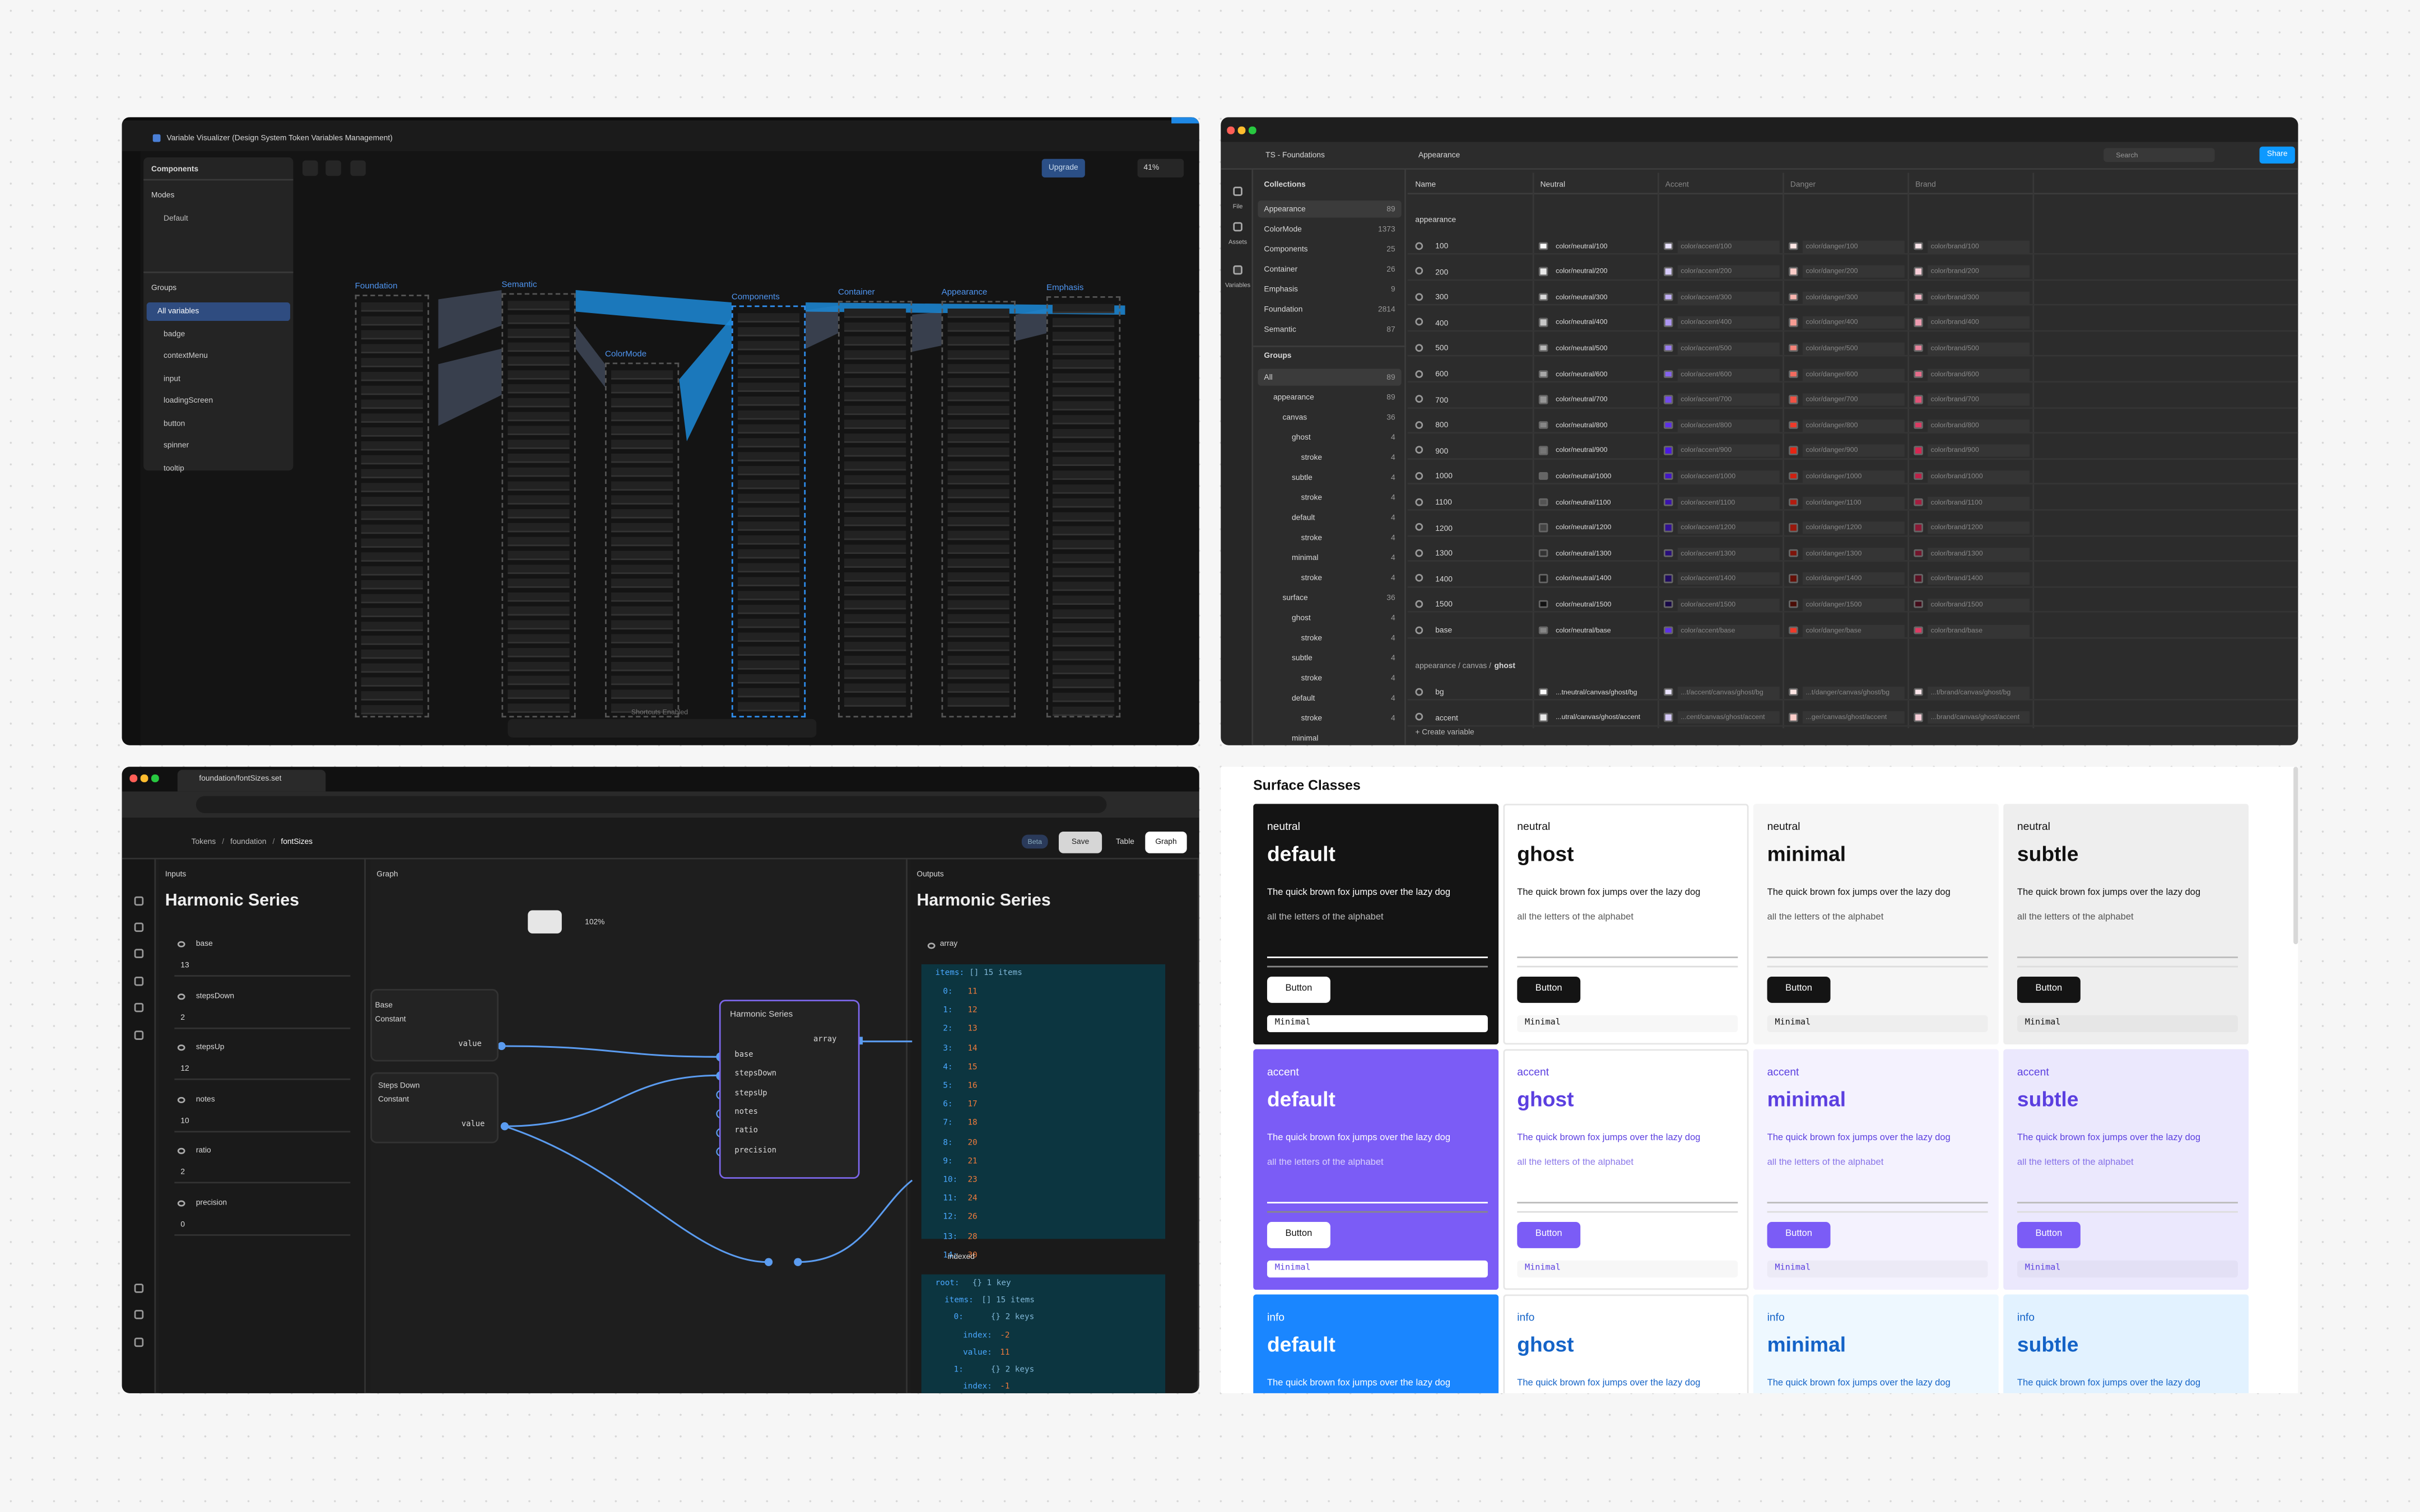  What do you see at coordinates (1063, 168) in the screenshot?
I see `upgrade-button: Upgrade` at bounding box center [1063, 168].